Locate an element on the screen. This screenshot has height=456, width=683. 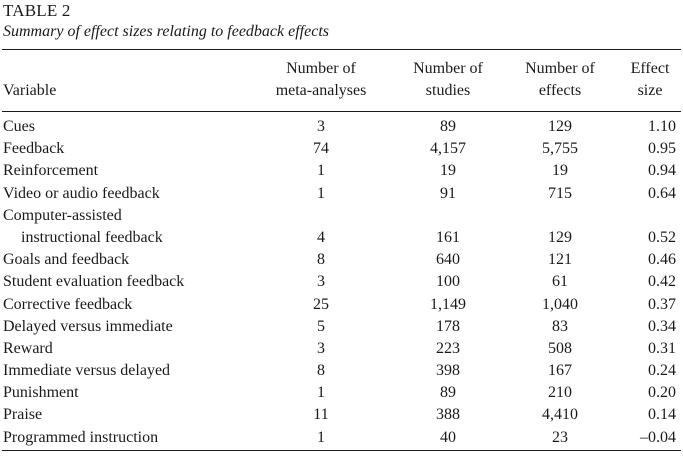
cell-effect-size: 0.95 is located at coordinates (662, 149).